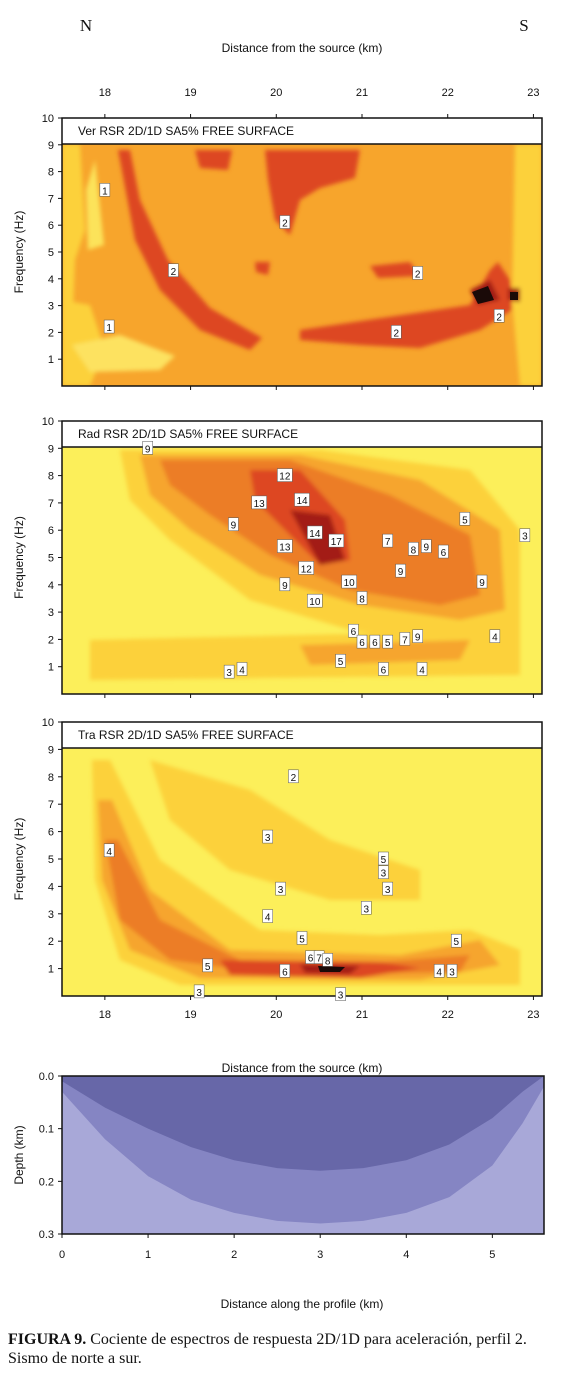 Image resolution: width=570 pixels, height=1386 pixels. Describe the element at coordinates (362, 93) in the screenshot. I see `xtick-label: 21` at that location.